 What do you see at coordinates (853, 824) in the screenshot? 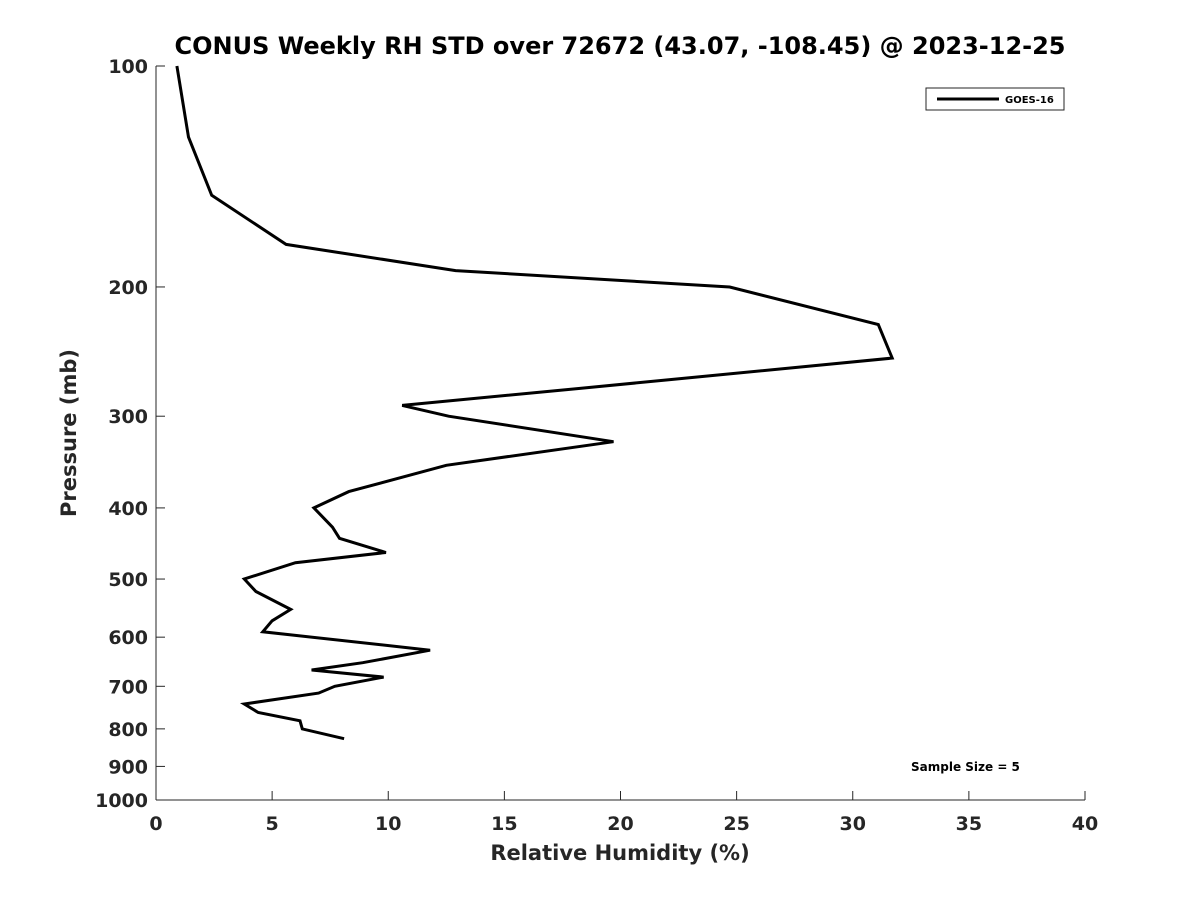
I see `x-tick-label: 30` at bounding box center [853, 824].